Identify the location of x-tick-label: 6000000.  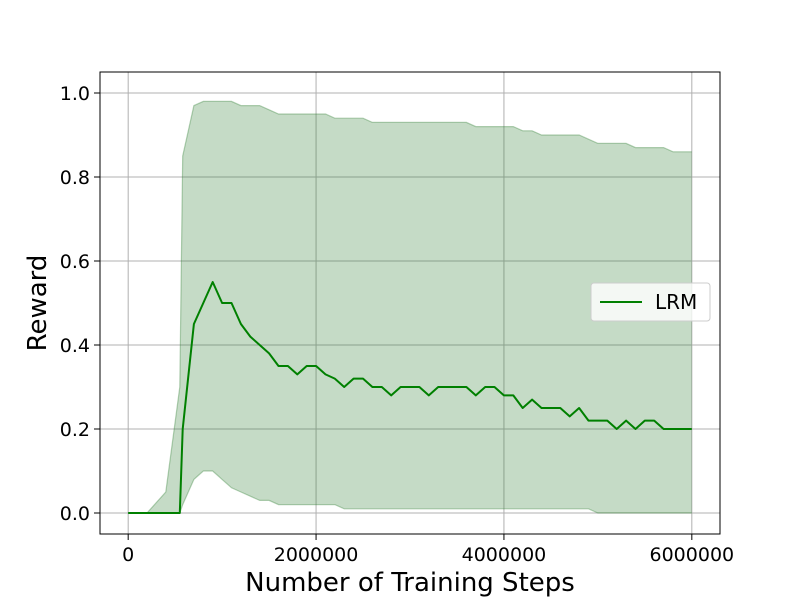
(692, 555).